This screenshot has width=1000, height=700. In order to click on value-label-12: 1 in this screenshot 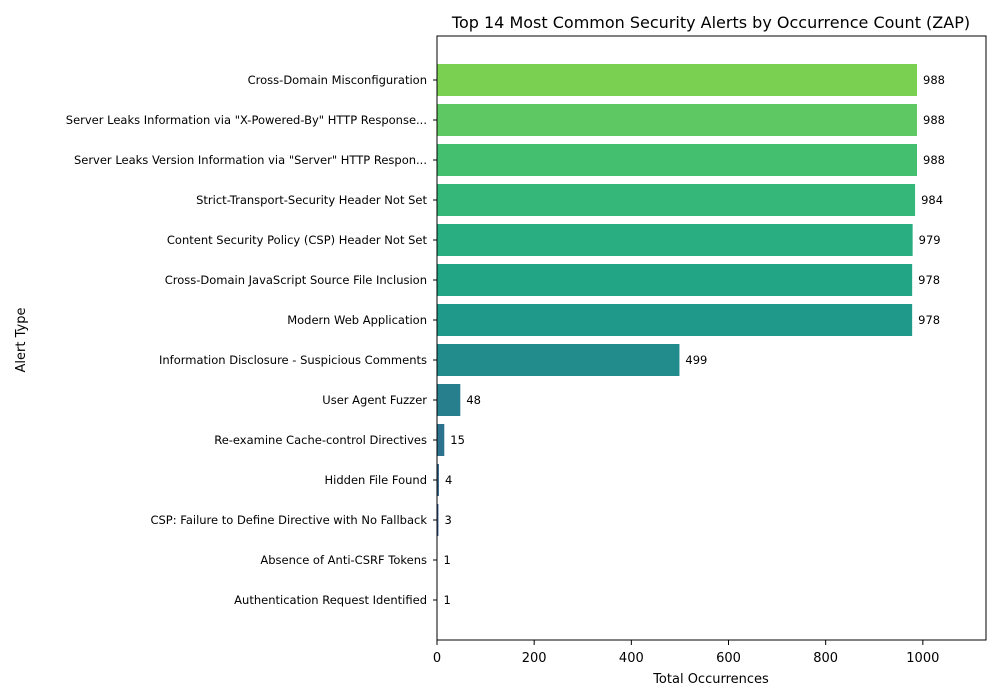, I will do `click(447, 560)`.